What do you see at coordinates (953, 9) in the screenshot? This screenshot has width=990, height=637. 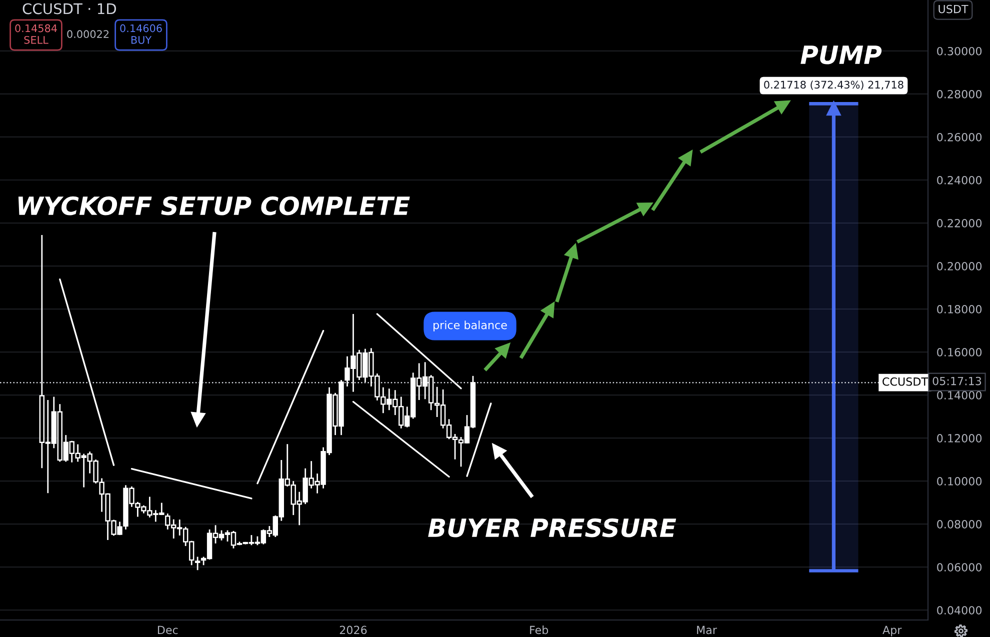 I see `y-axis-title: USDT` at bounding box center [953, 9].